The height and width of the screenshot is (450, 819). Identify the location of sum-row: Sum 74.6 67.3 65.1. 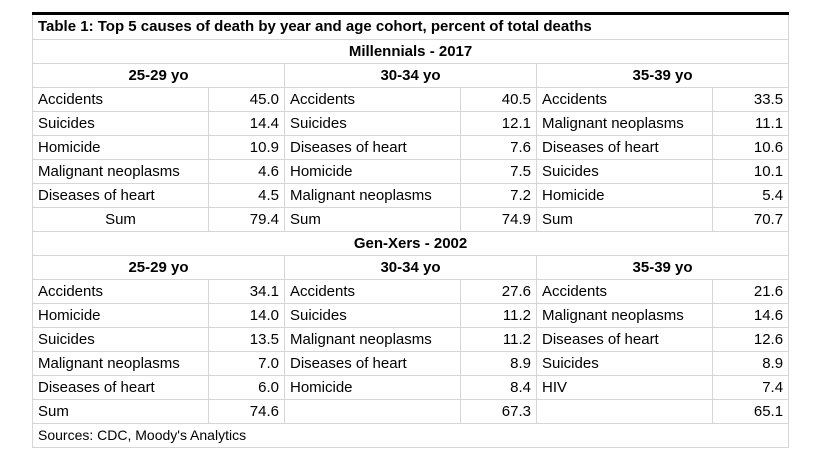
(411, 411).